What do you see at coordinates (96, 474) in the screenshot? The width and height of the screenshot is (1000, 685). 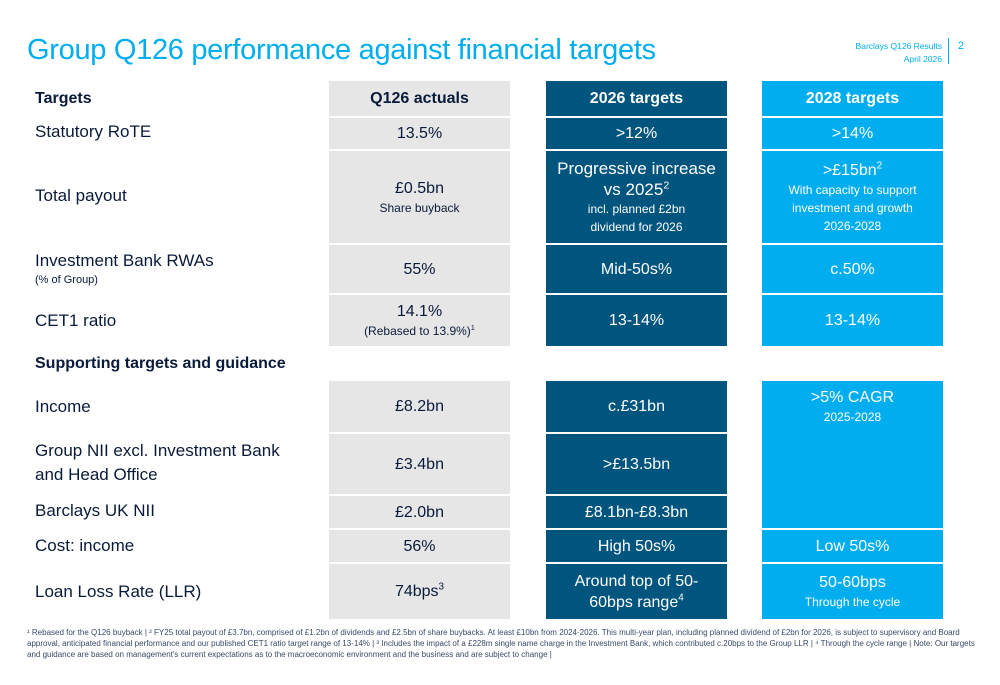 I see `row-label-nii-l2: and Head Office` at bounding box center [96, 474].